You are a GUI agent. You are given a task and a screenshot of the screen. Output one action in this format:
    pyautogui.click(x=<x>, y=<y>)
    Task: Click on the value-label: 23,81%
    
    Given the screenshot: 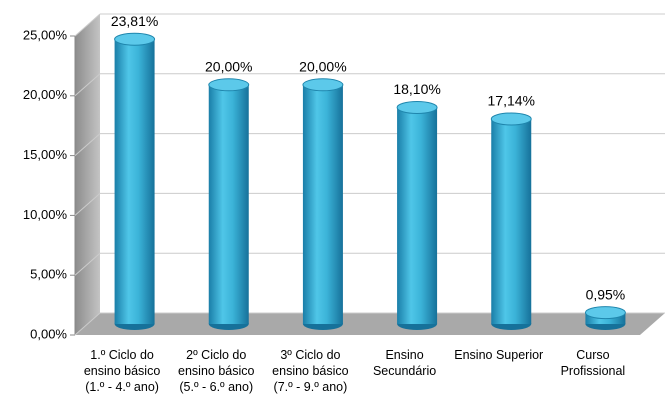 What is the action you would take?
    pyautogui.click(x=134, y=21)
    